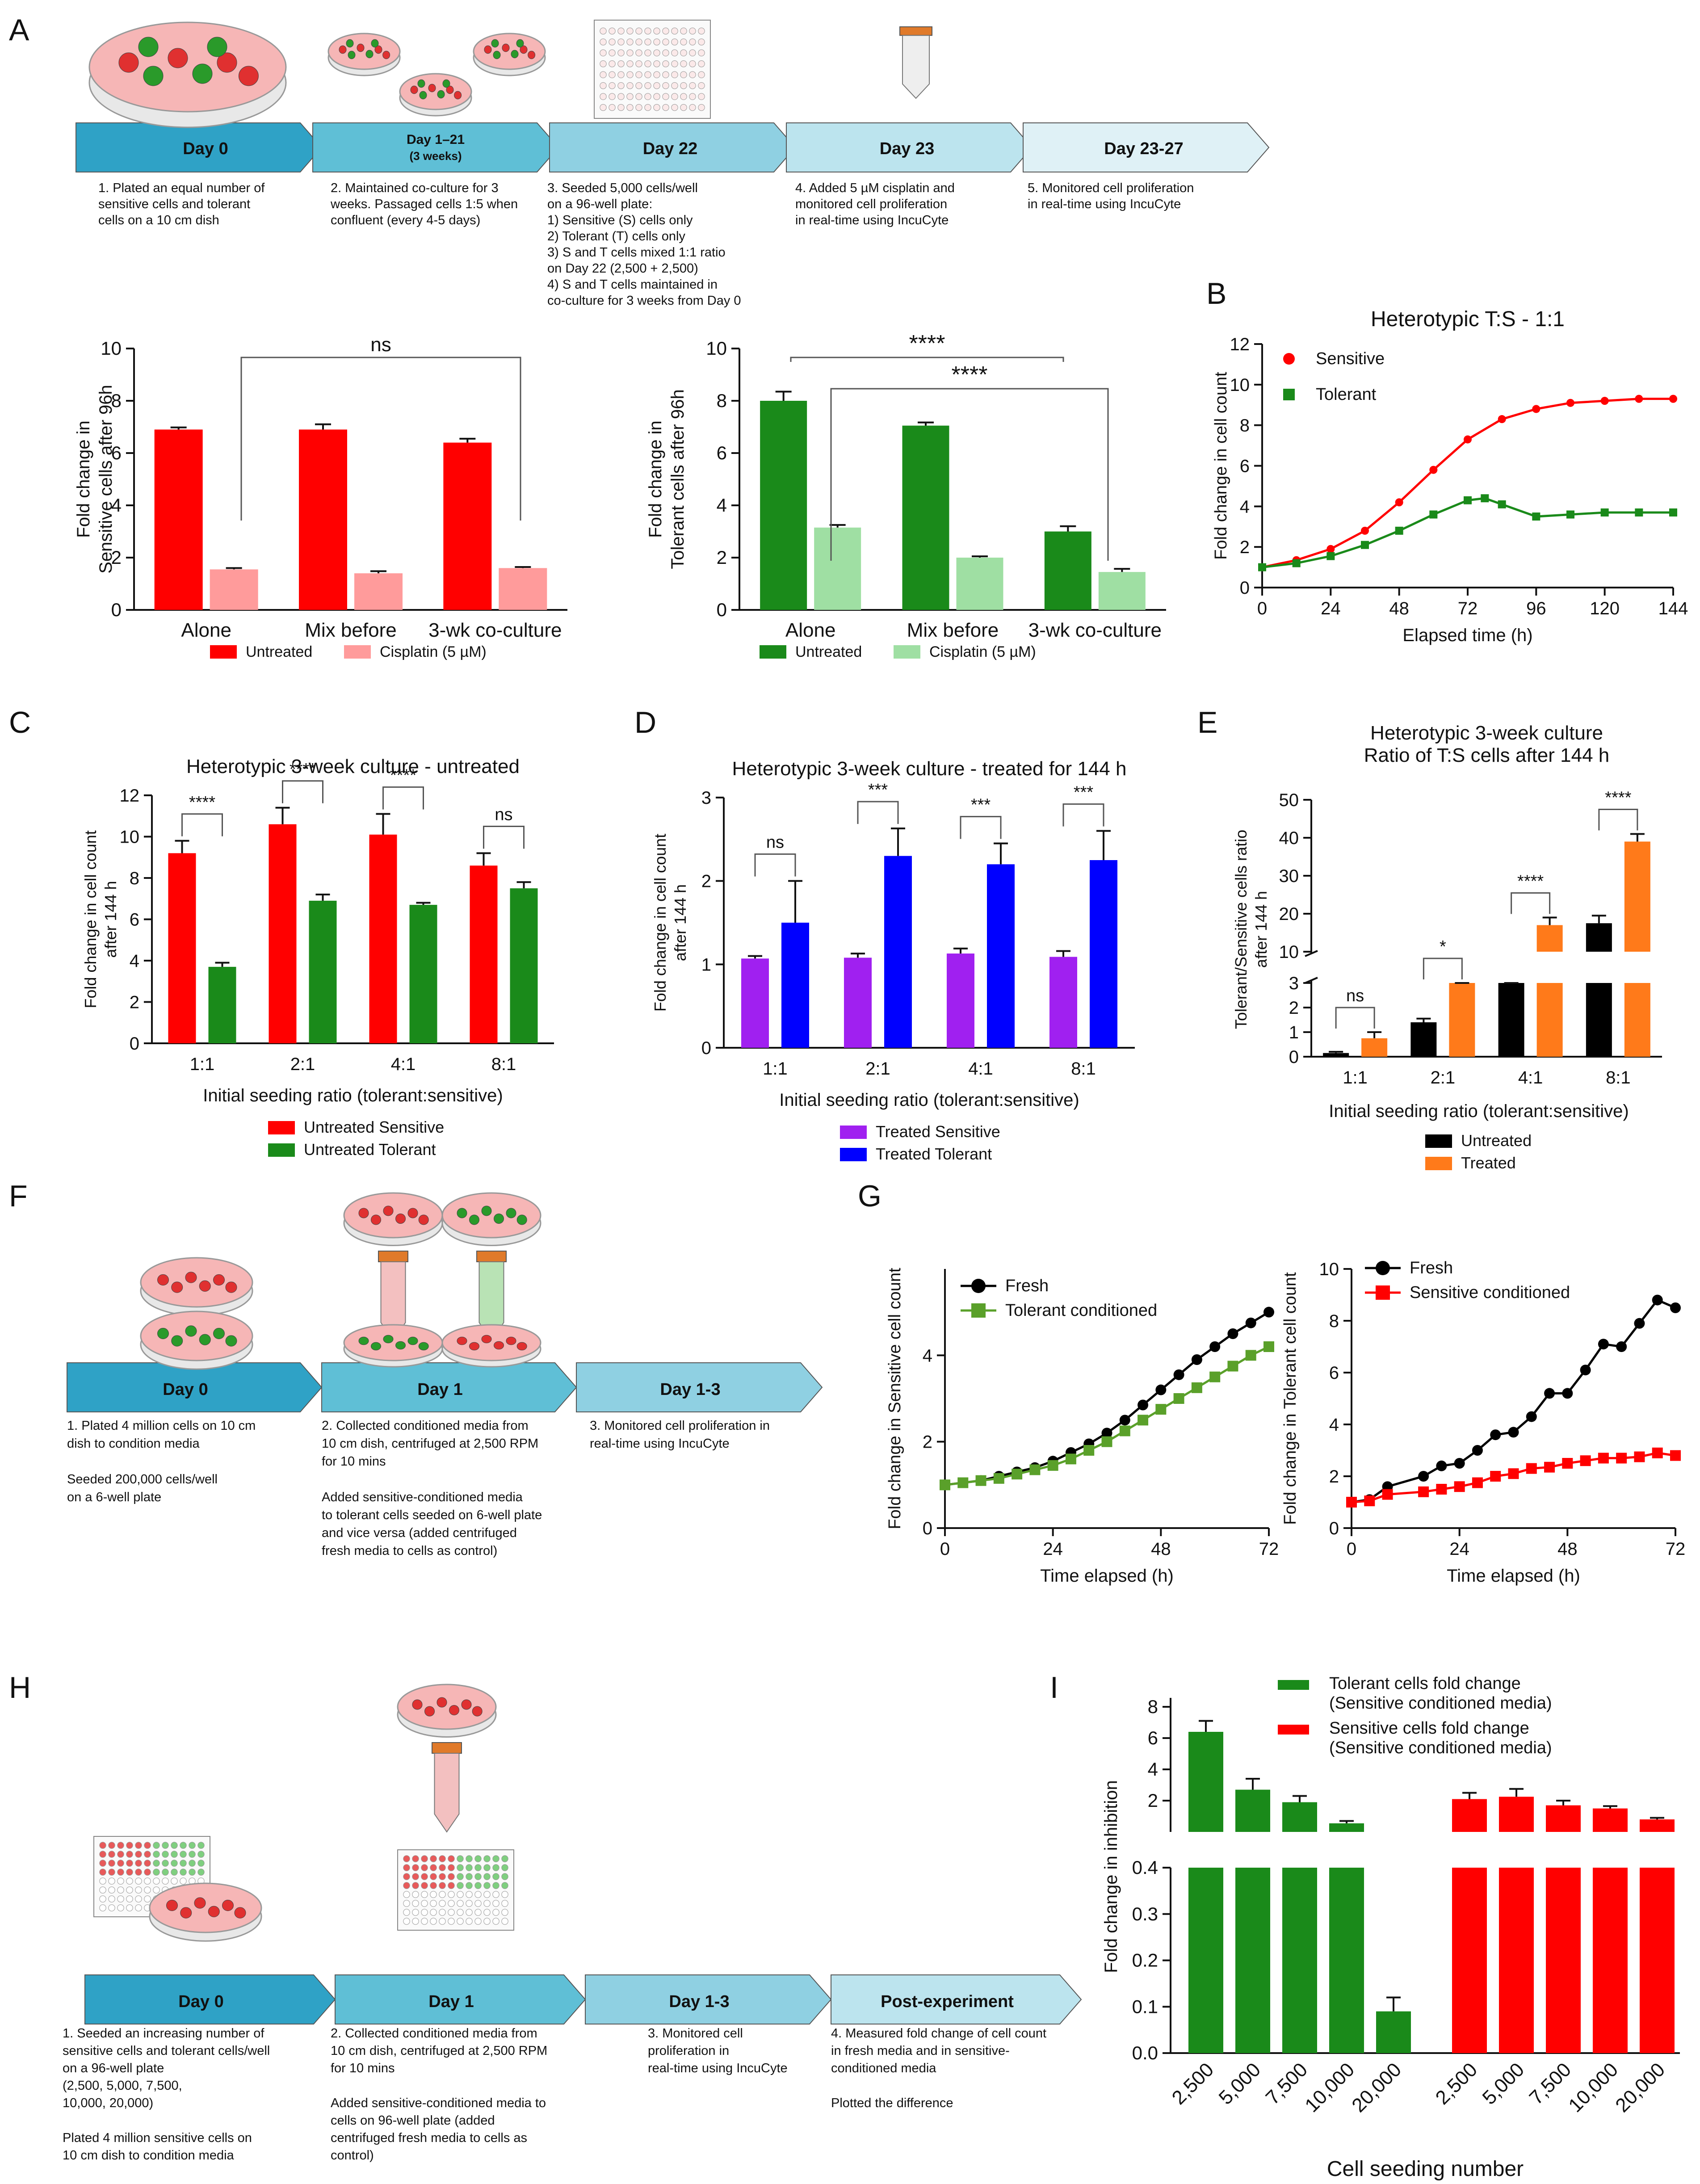 This screenshot has height=2184, width=1700. What do you see at coordinates (1153, 1737) in the screenshot?
I see `y-tick-label: 6` at bounding box center [1153, 1737].